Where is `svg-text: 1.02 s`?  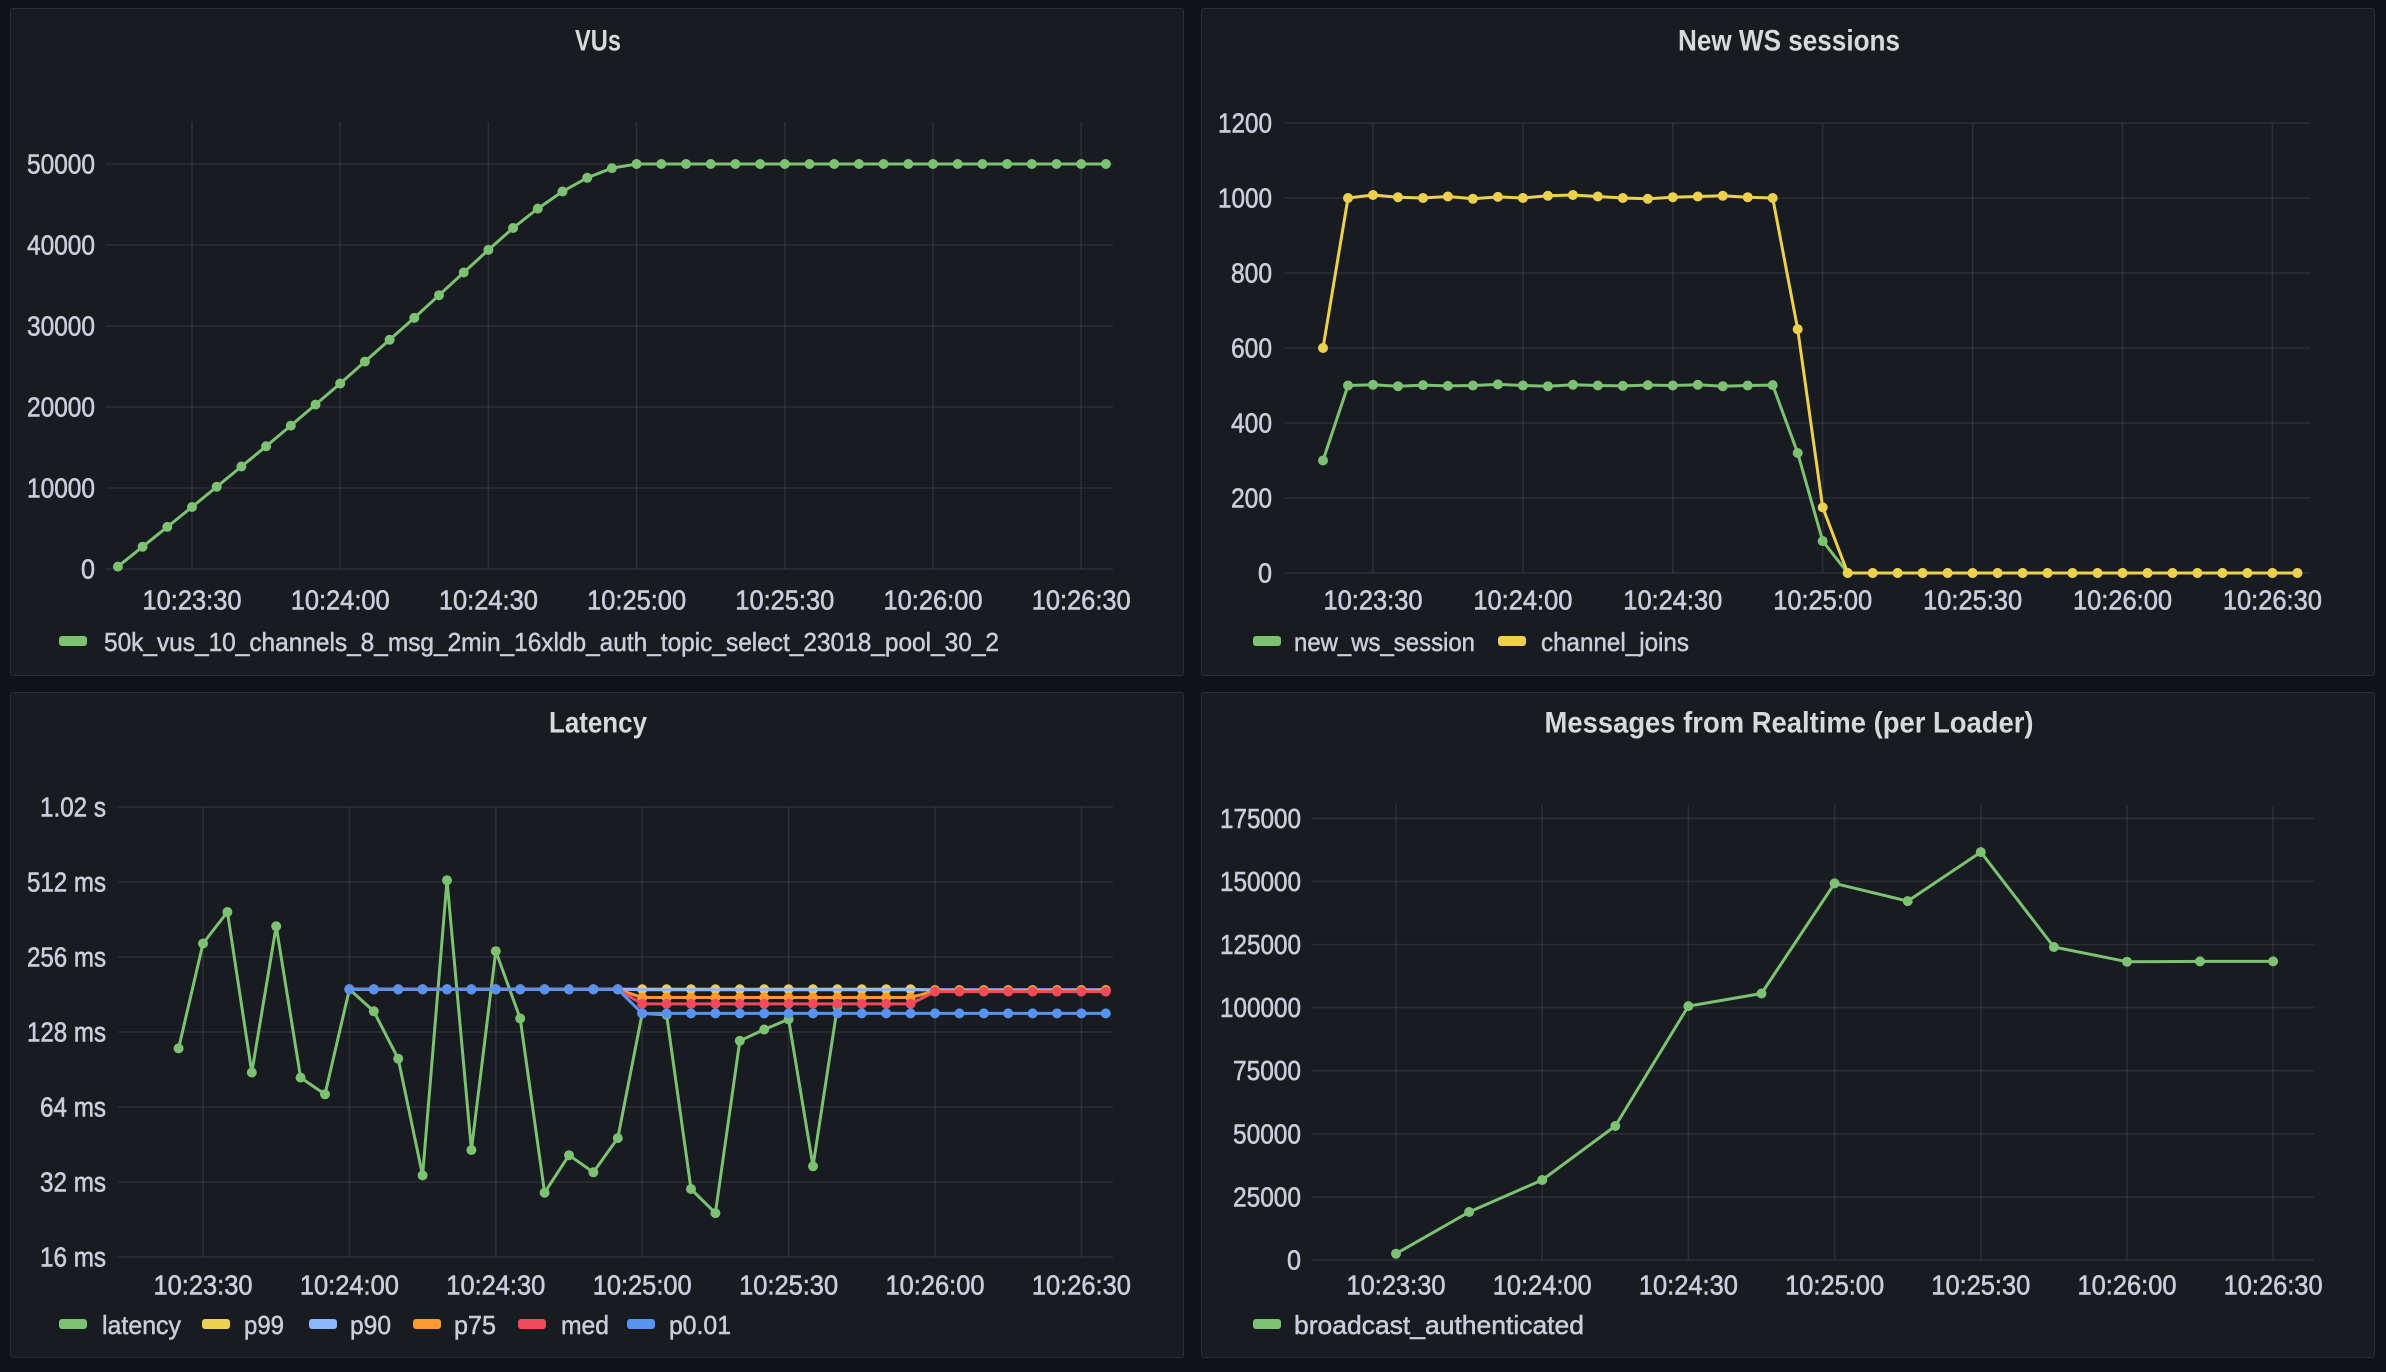 svg-text: 1.02 s is located at coordinates (73, 807).